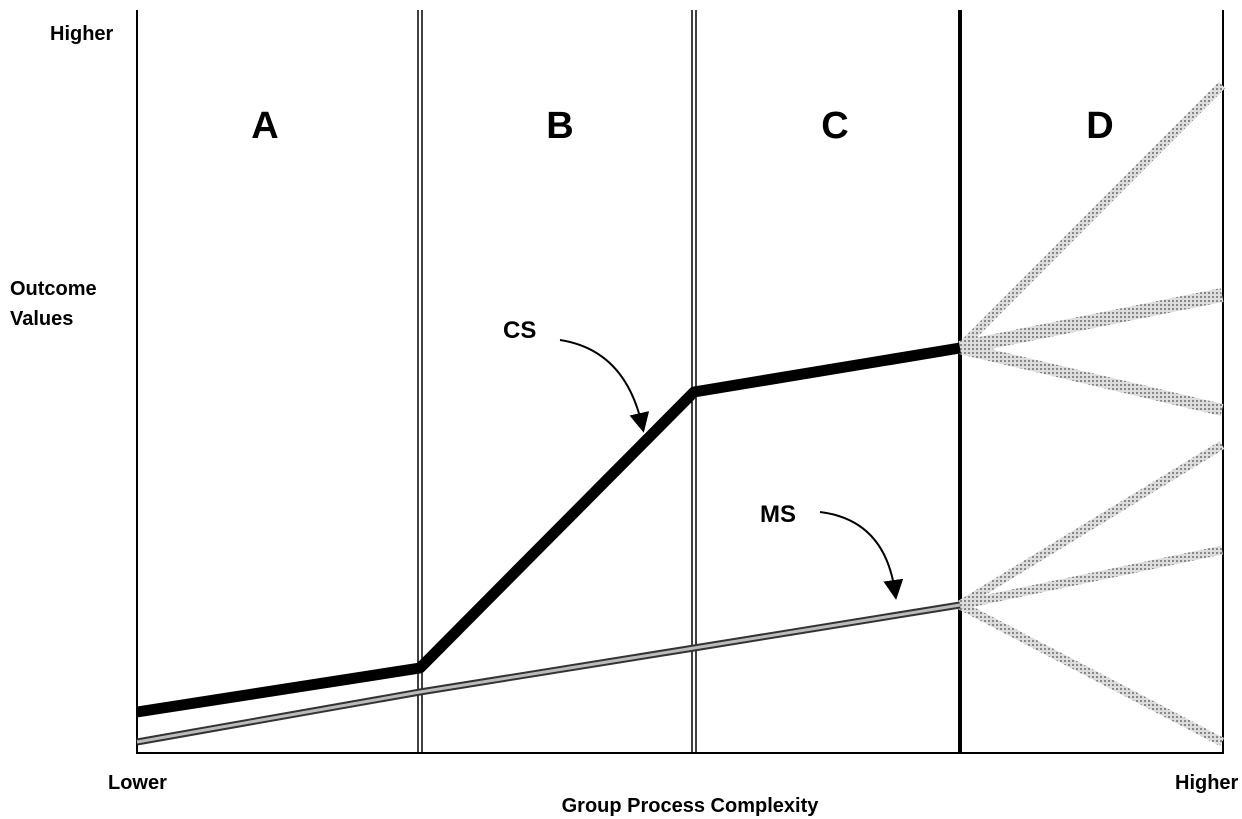 This screenshot has height=819, width=1242. I want to click on ms-line-inner, so click(548, 673).